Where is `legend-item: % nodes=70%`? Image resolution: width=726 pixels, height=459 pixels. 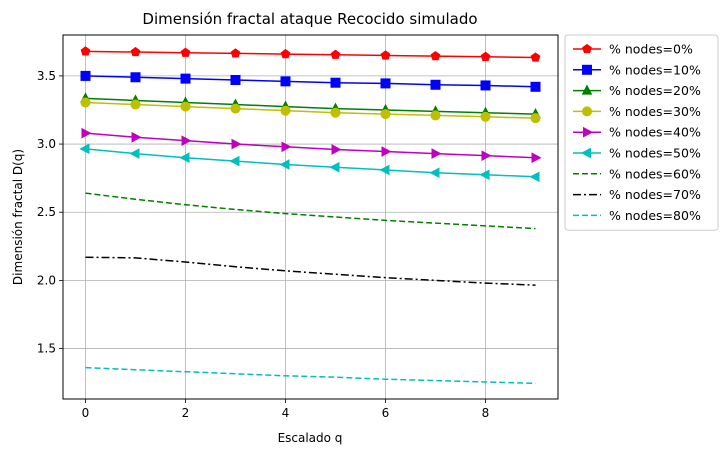
legend-item: % nodes=70% is located at coordinates (637, 194).